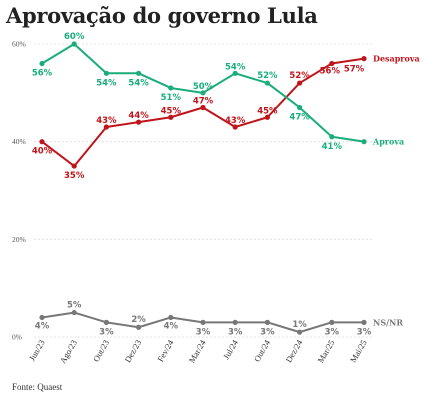 This screenshot has height=400, width=424. I want to click on data-label-ns-nr: 5%, so click(74, 306).